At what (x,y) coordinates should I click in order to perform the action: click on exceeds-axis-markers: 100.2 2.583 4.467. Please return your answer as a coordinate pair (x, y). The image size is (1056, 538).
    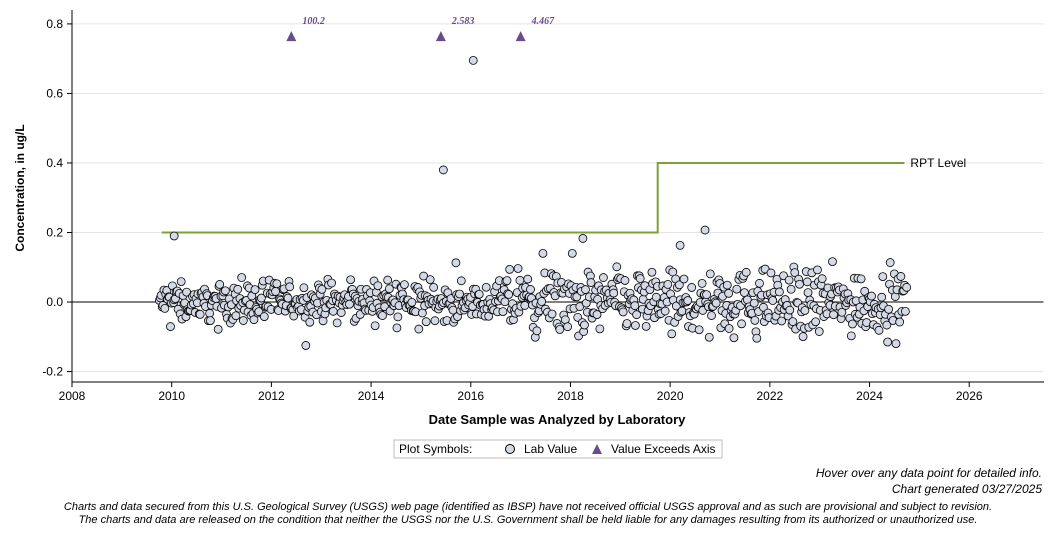
    Looking at the image, I should click on (420, 29).